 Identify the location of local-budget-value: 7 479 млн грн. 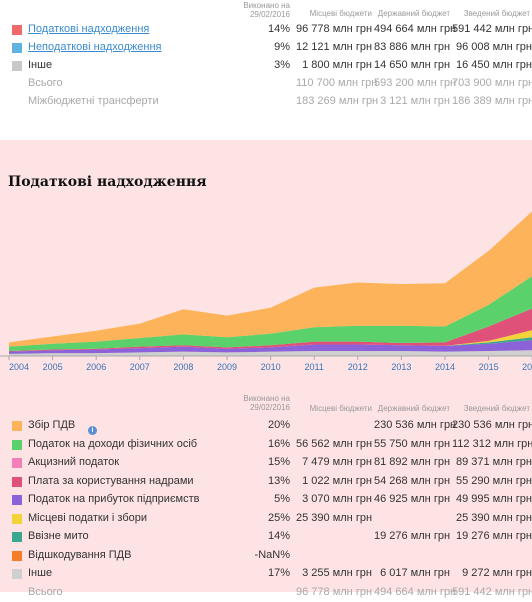
(337, 462).